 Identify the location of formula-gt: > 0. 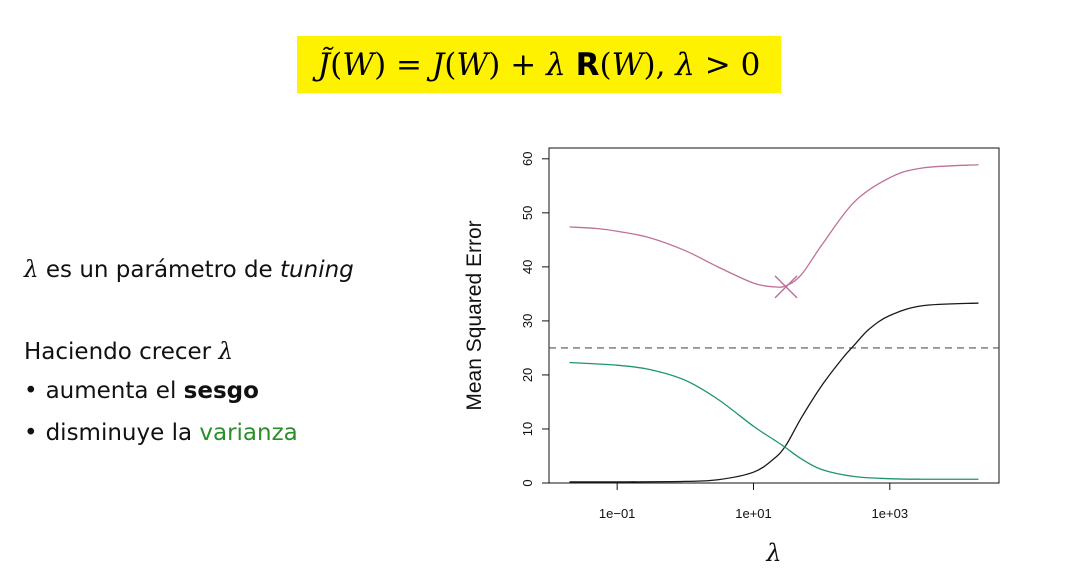
(727, 64).